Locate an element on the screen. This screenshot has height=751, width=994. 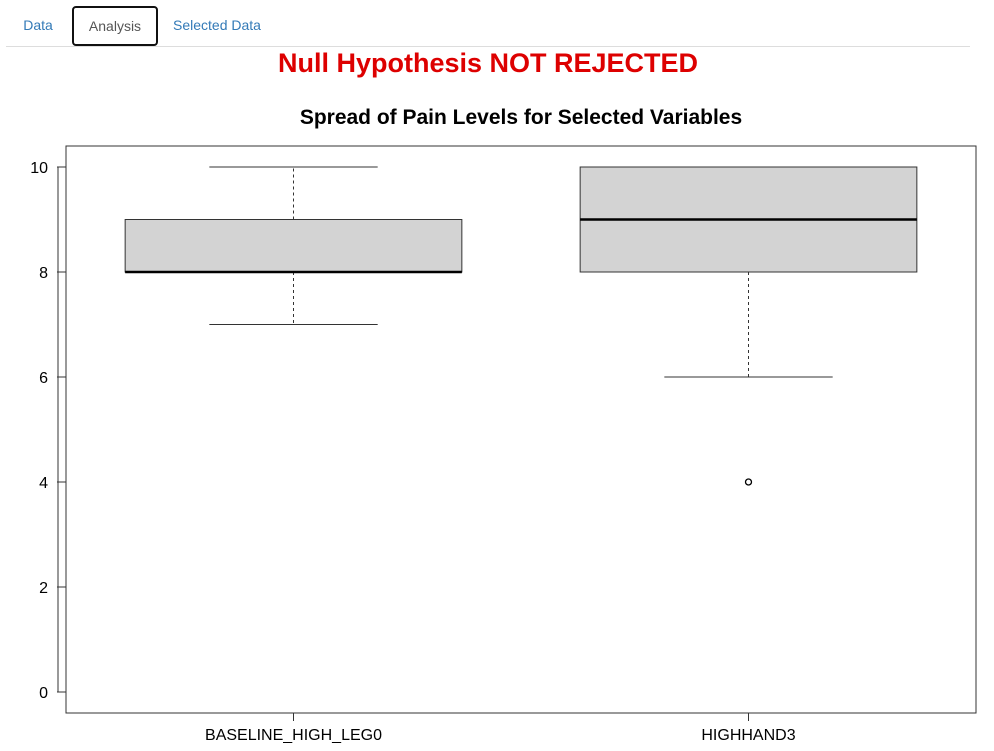
x-axis: BASELINE_HIGH_LEG0 HIGHHAND3 is located at coordinates (500, 728).